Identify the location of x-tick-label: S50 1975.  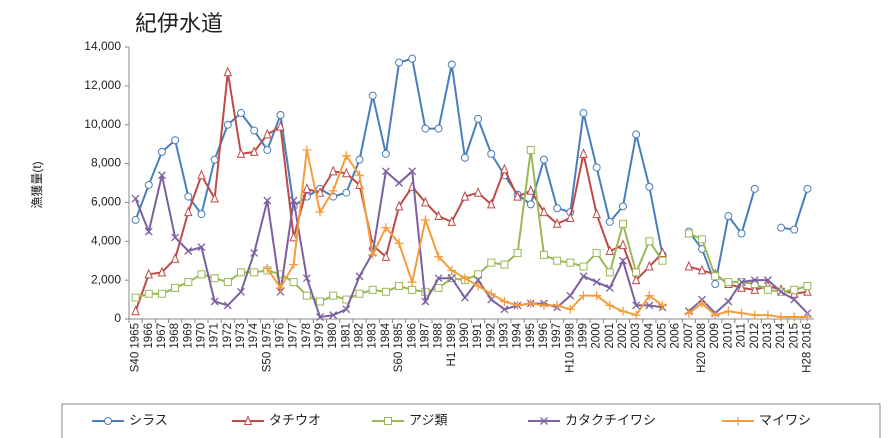
(267, 347).